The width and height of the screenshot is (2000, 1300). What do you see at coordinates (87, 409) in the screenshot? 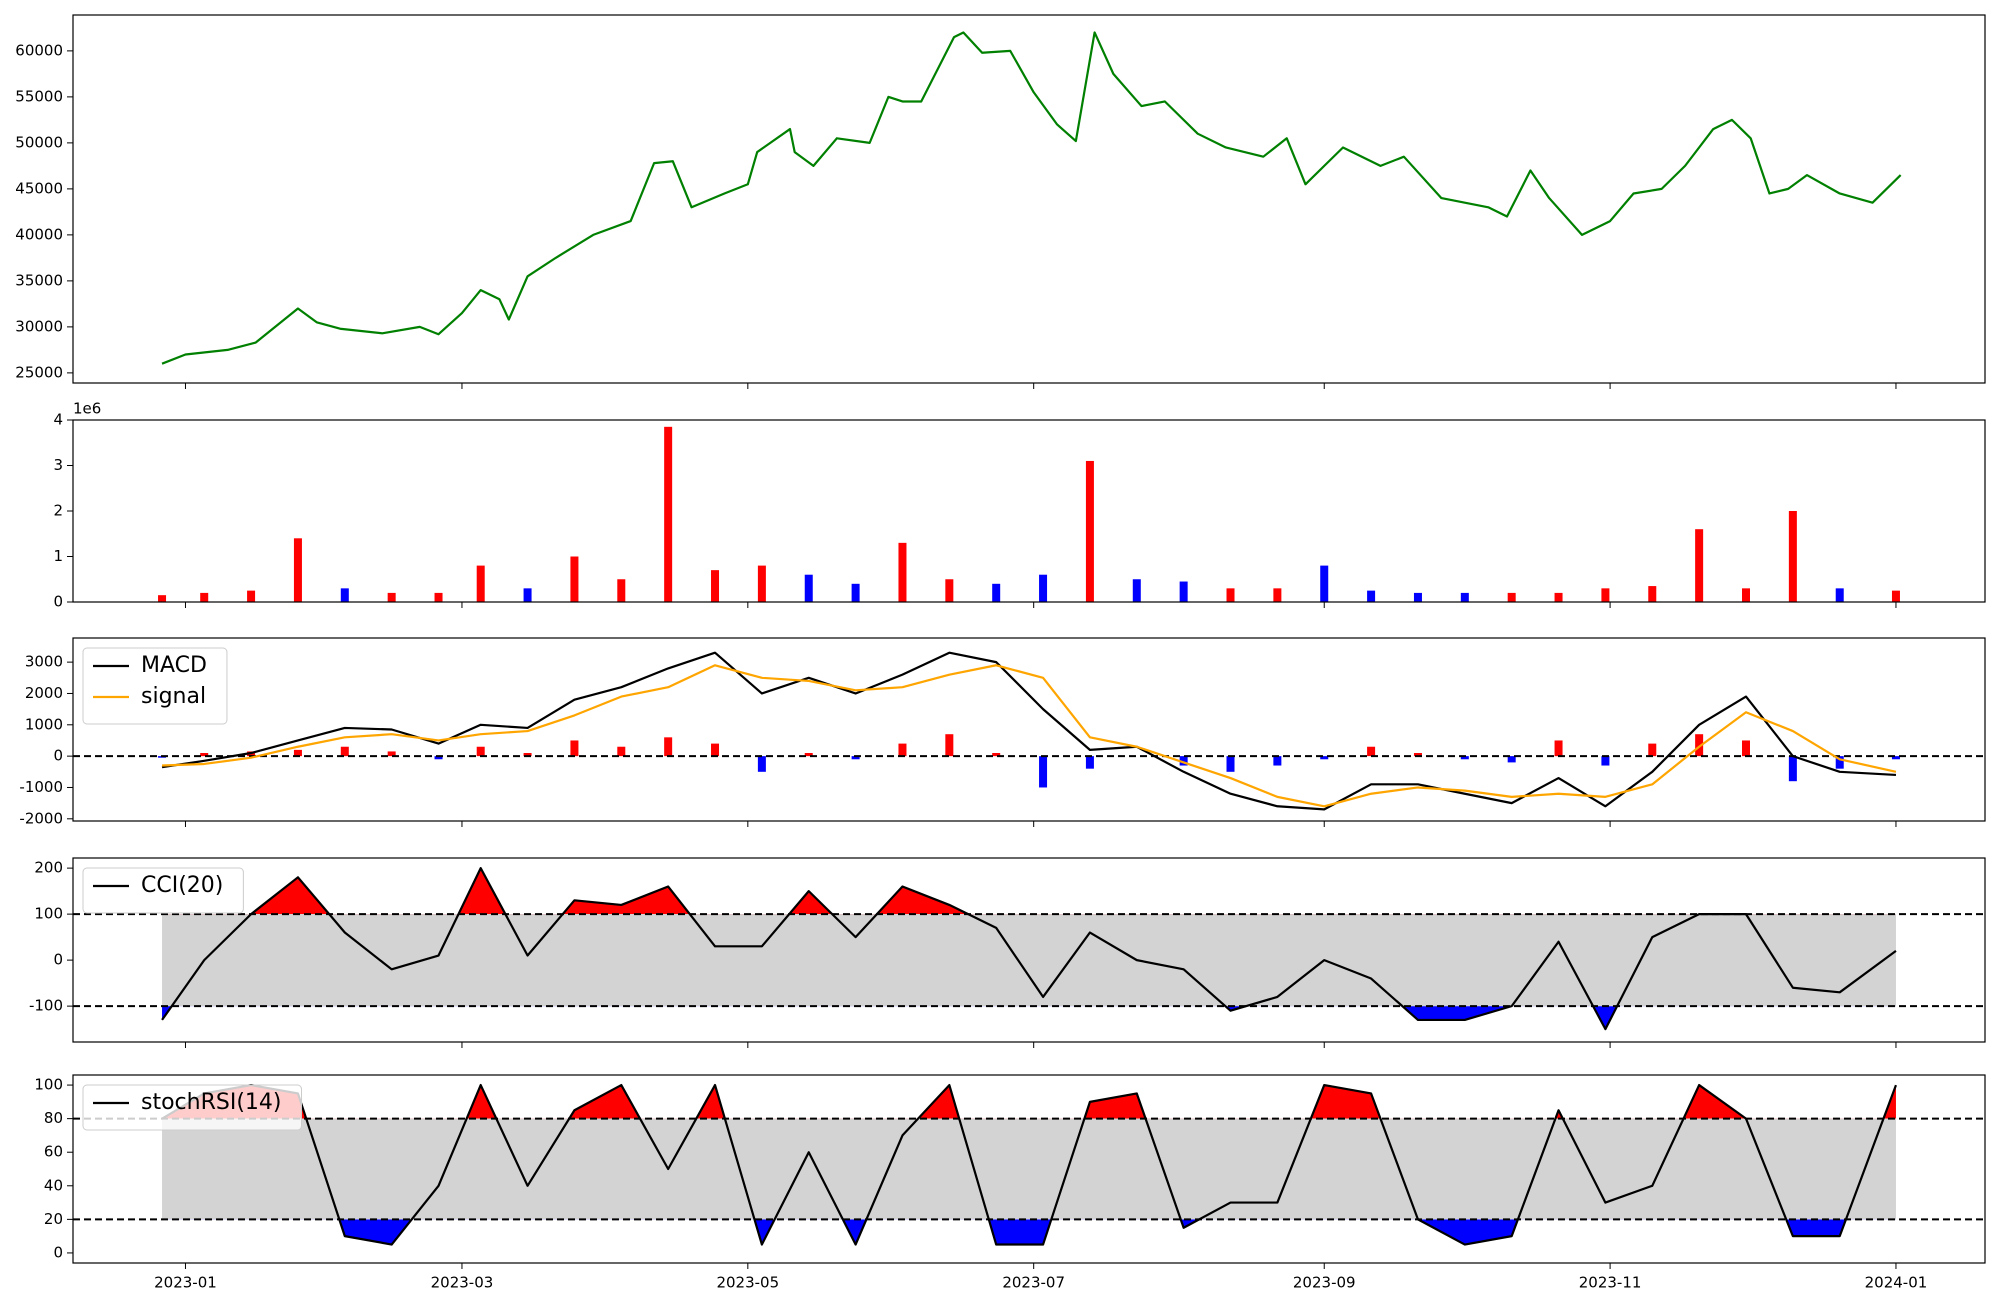
I see `y-offset-label: 1e6` at bounding box center [87, 409].